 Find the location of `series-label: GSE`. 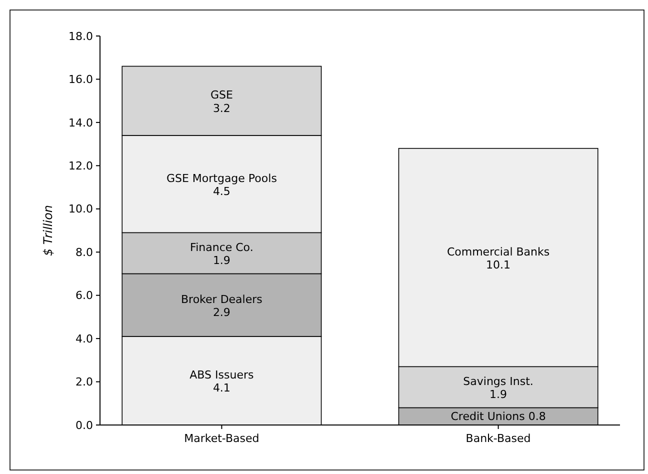

series-label: GSE is located at coordinates (221, 95).